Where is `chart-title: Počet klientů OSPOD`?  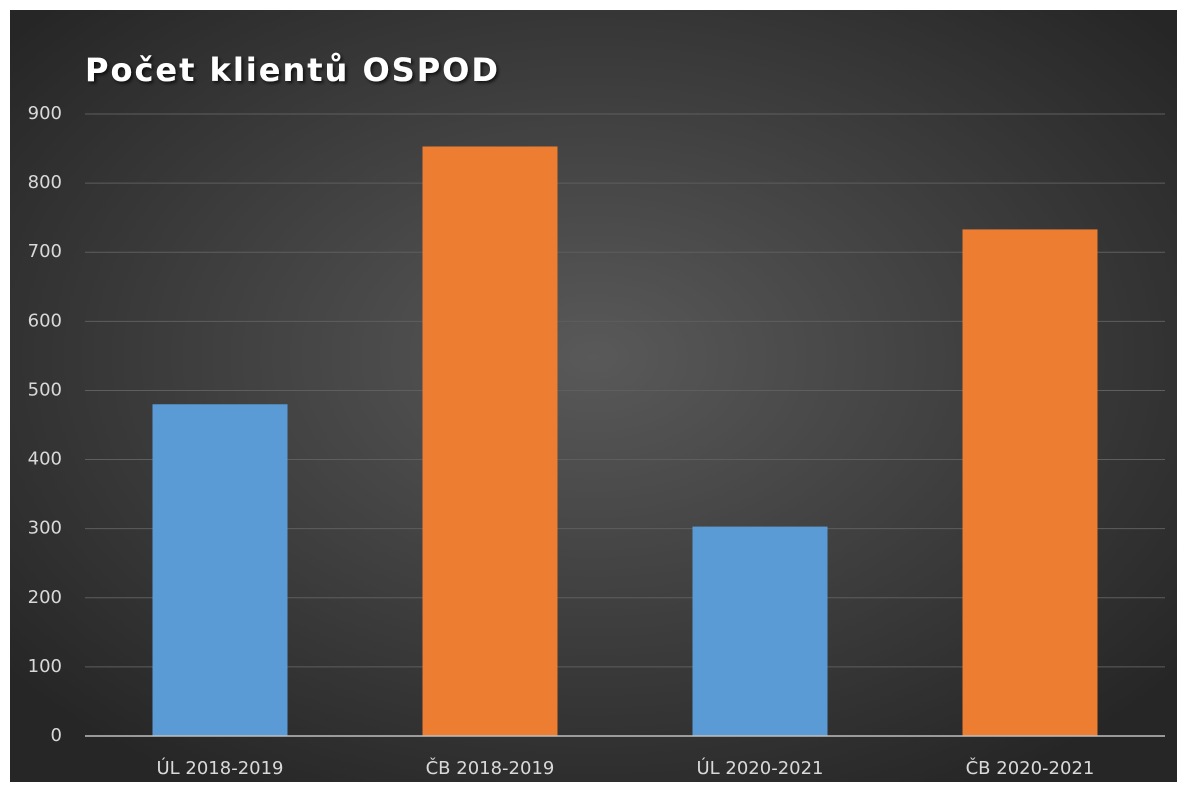 chart-title: Počet klientů OSPOD is located at coordinates (292, 70).